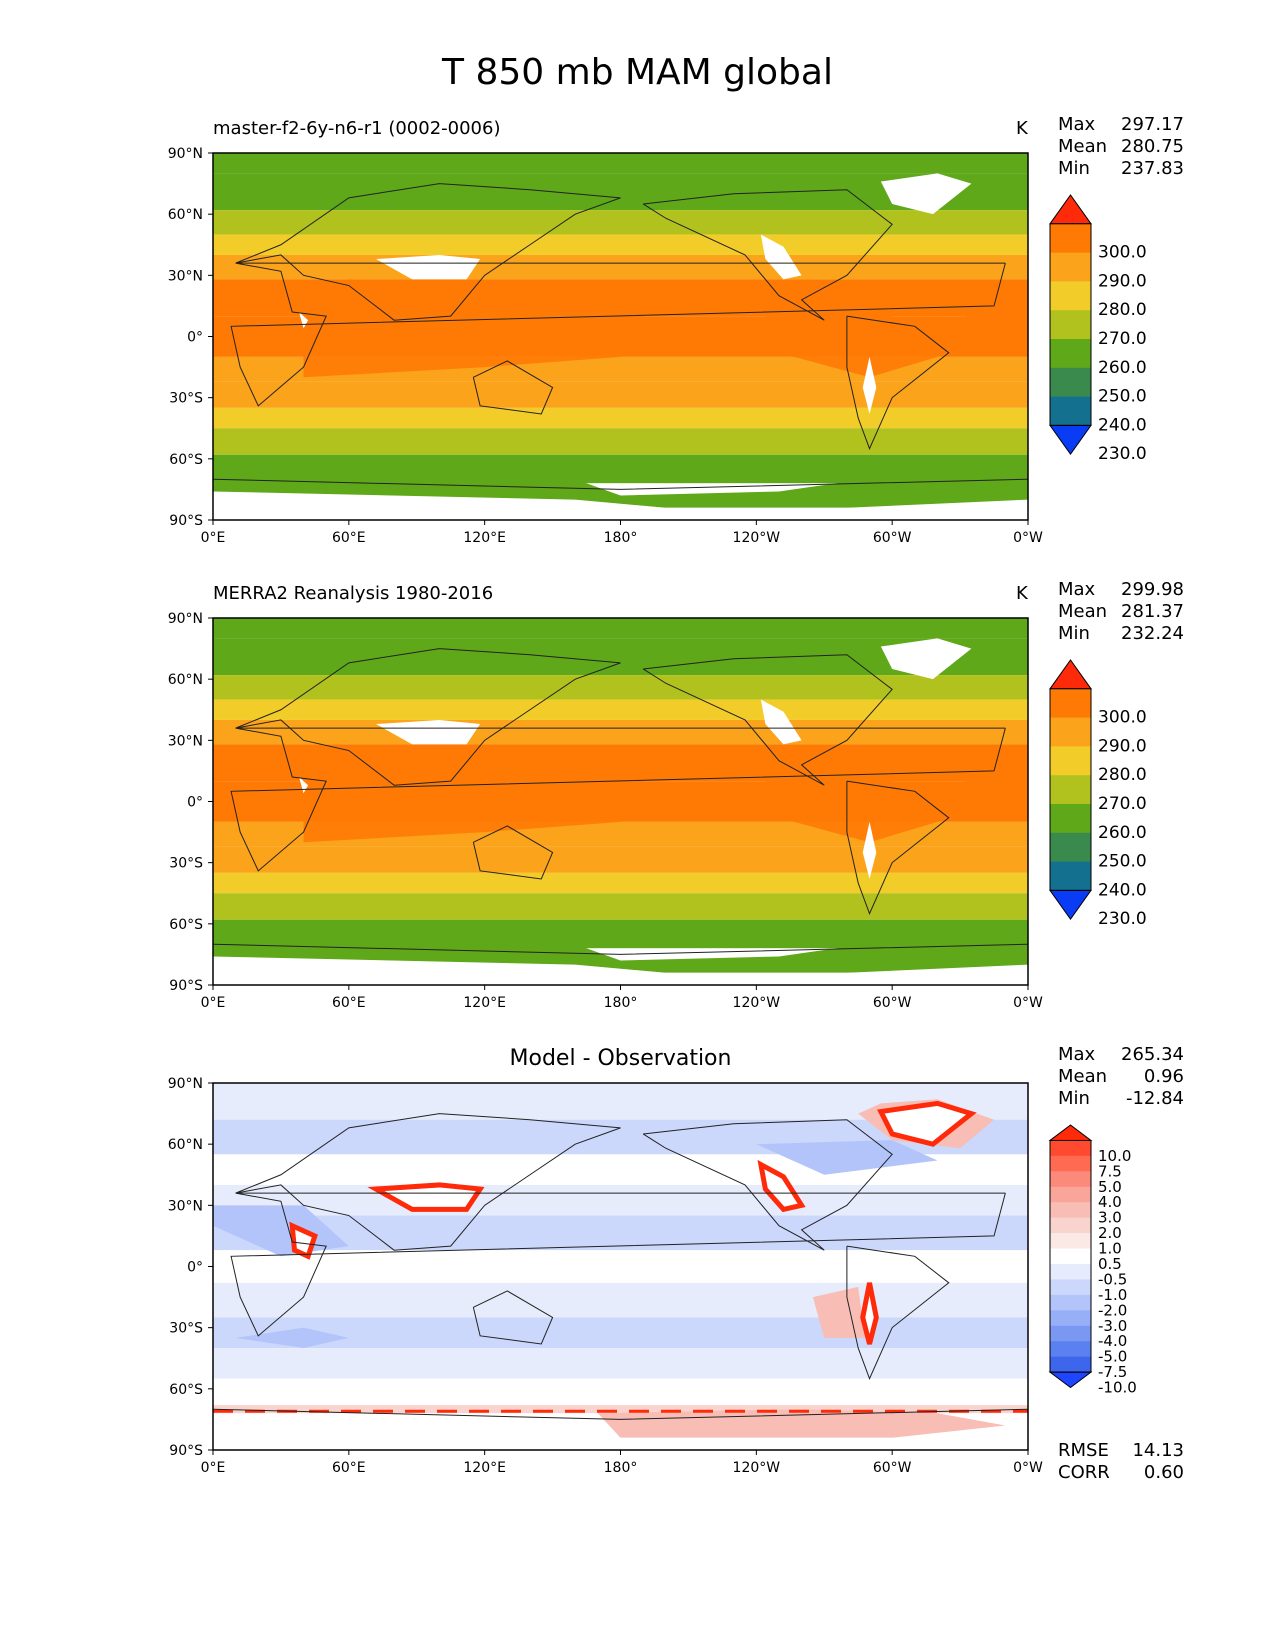  What do you see at coordinates (1152, 1054) in the screenshot?
I see `stat-value: 265.34` at bounding box center [1152, 1054].